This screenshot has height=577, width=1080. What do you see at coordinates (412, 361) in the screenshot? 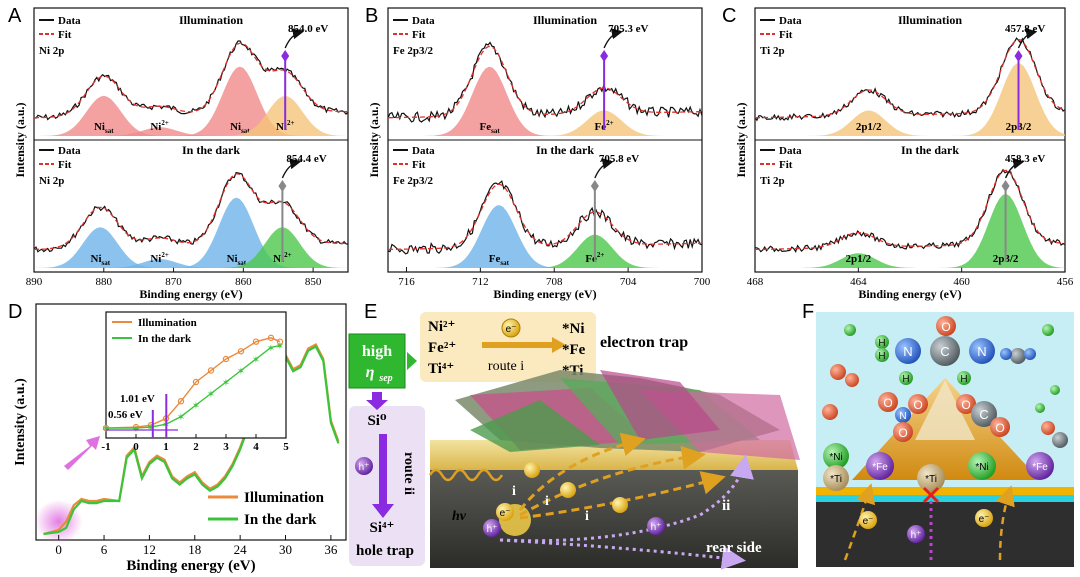
I see `right-arrow-icon` at bounding box center [412, 361].